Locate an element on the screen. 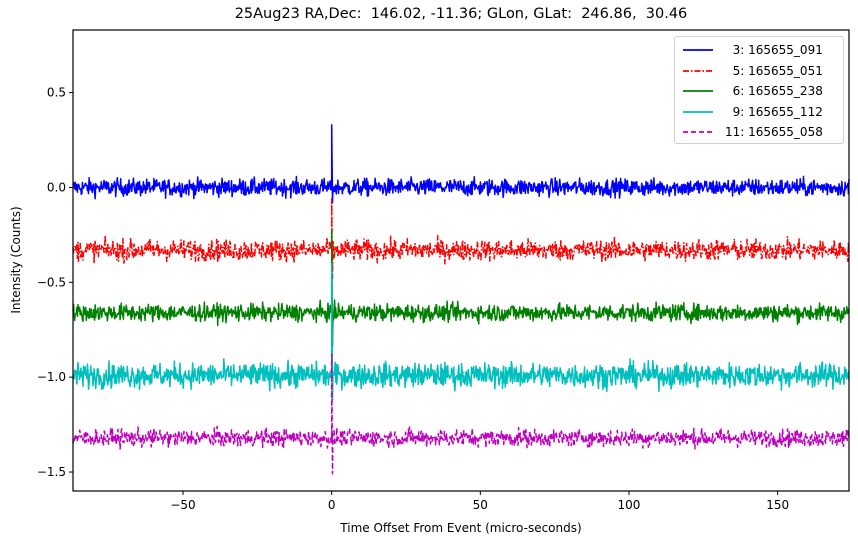 The height and width of the screenshot is (545, 858). legend-item: 5: 165655_051 is located at coordinates (763, 71).